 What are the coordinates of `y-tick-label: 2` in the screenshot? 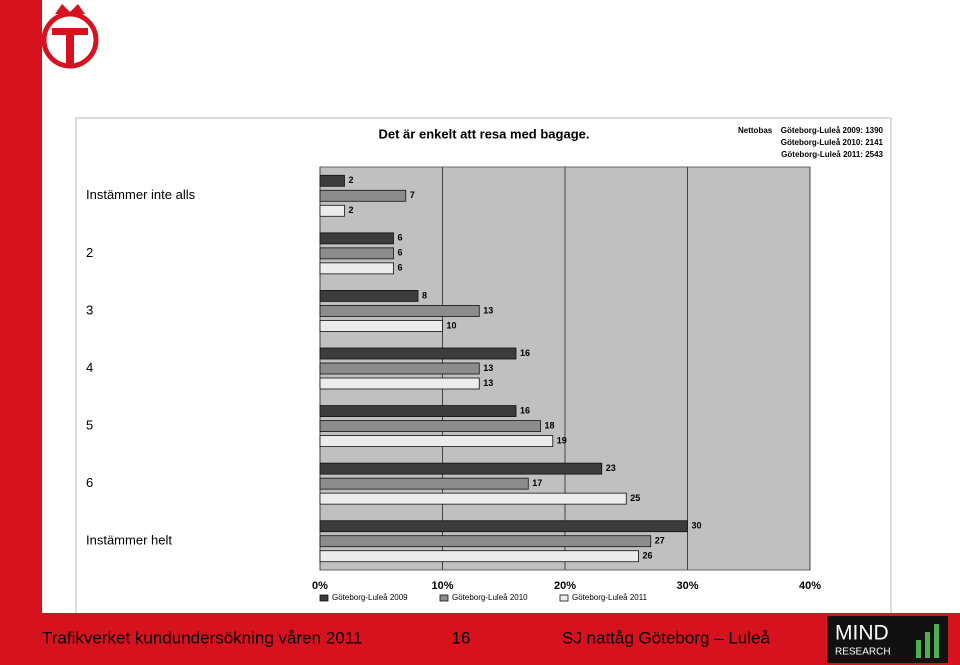 It's located at (89, 252).